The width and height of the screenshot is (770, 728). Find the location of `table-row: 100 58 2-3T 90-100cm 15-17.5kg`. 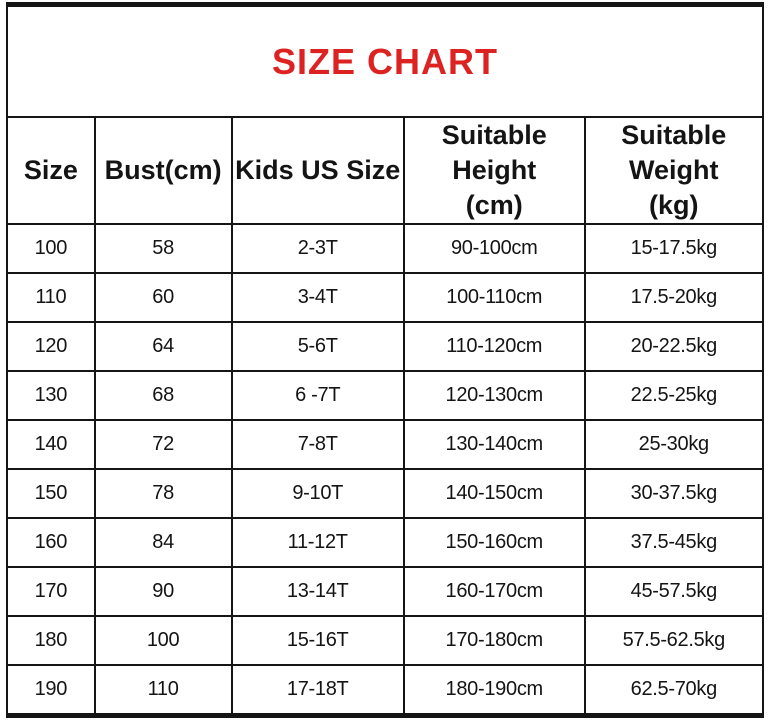

table-row: 100 58 2-3T 90-100cm 15-17.5kg is located at coordinates (385, 249).